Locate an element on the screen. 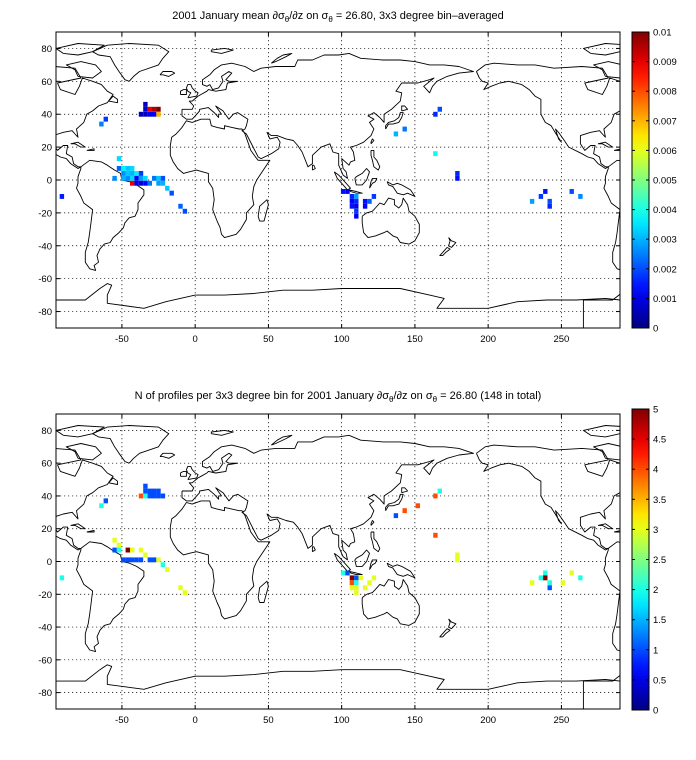 The height and width of the screenshot is (760, 696). y-tick-label: -20 is located at coordinates (45, 213).